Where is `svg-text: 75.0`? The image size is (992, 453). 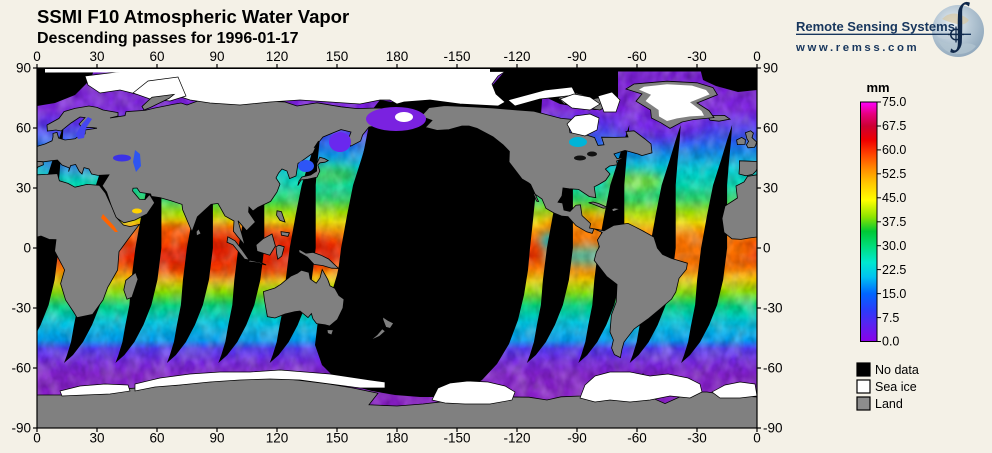 svg-text: 75.0 is located at coordinates (894, 102).